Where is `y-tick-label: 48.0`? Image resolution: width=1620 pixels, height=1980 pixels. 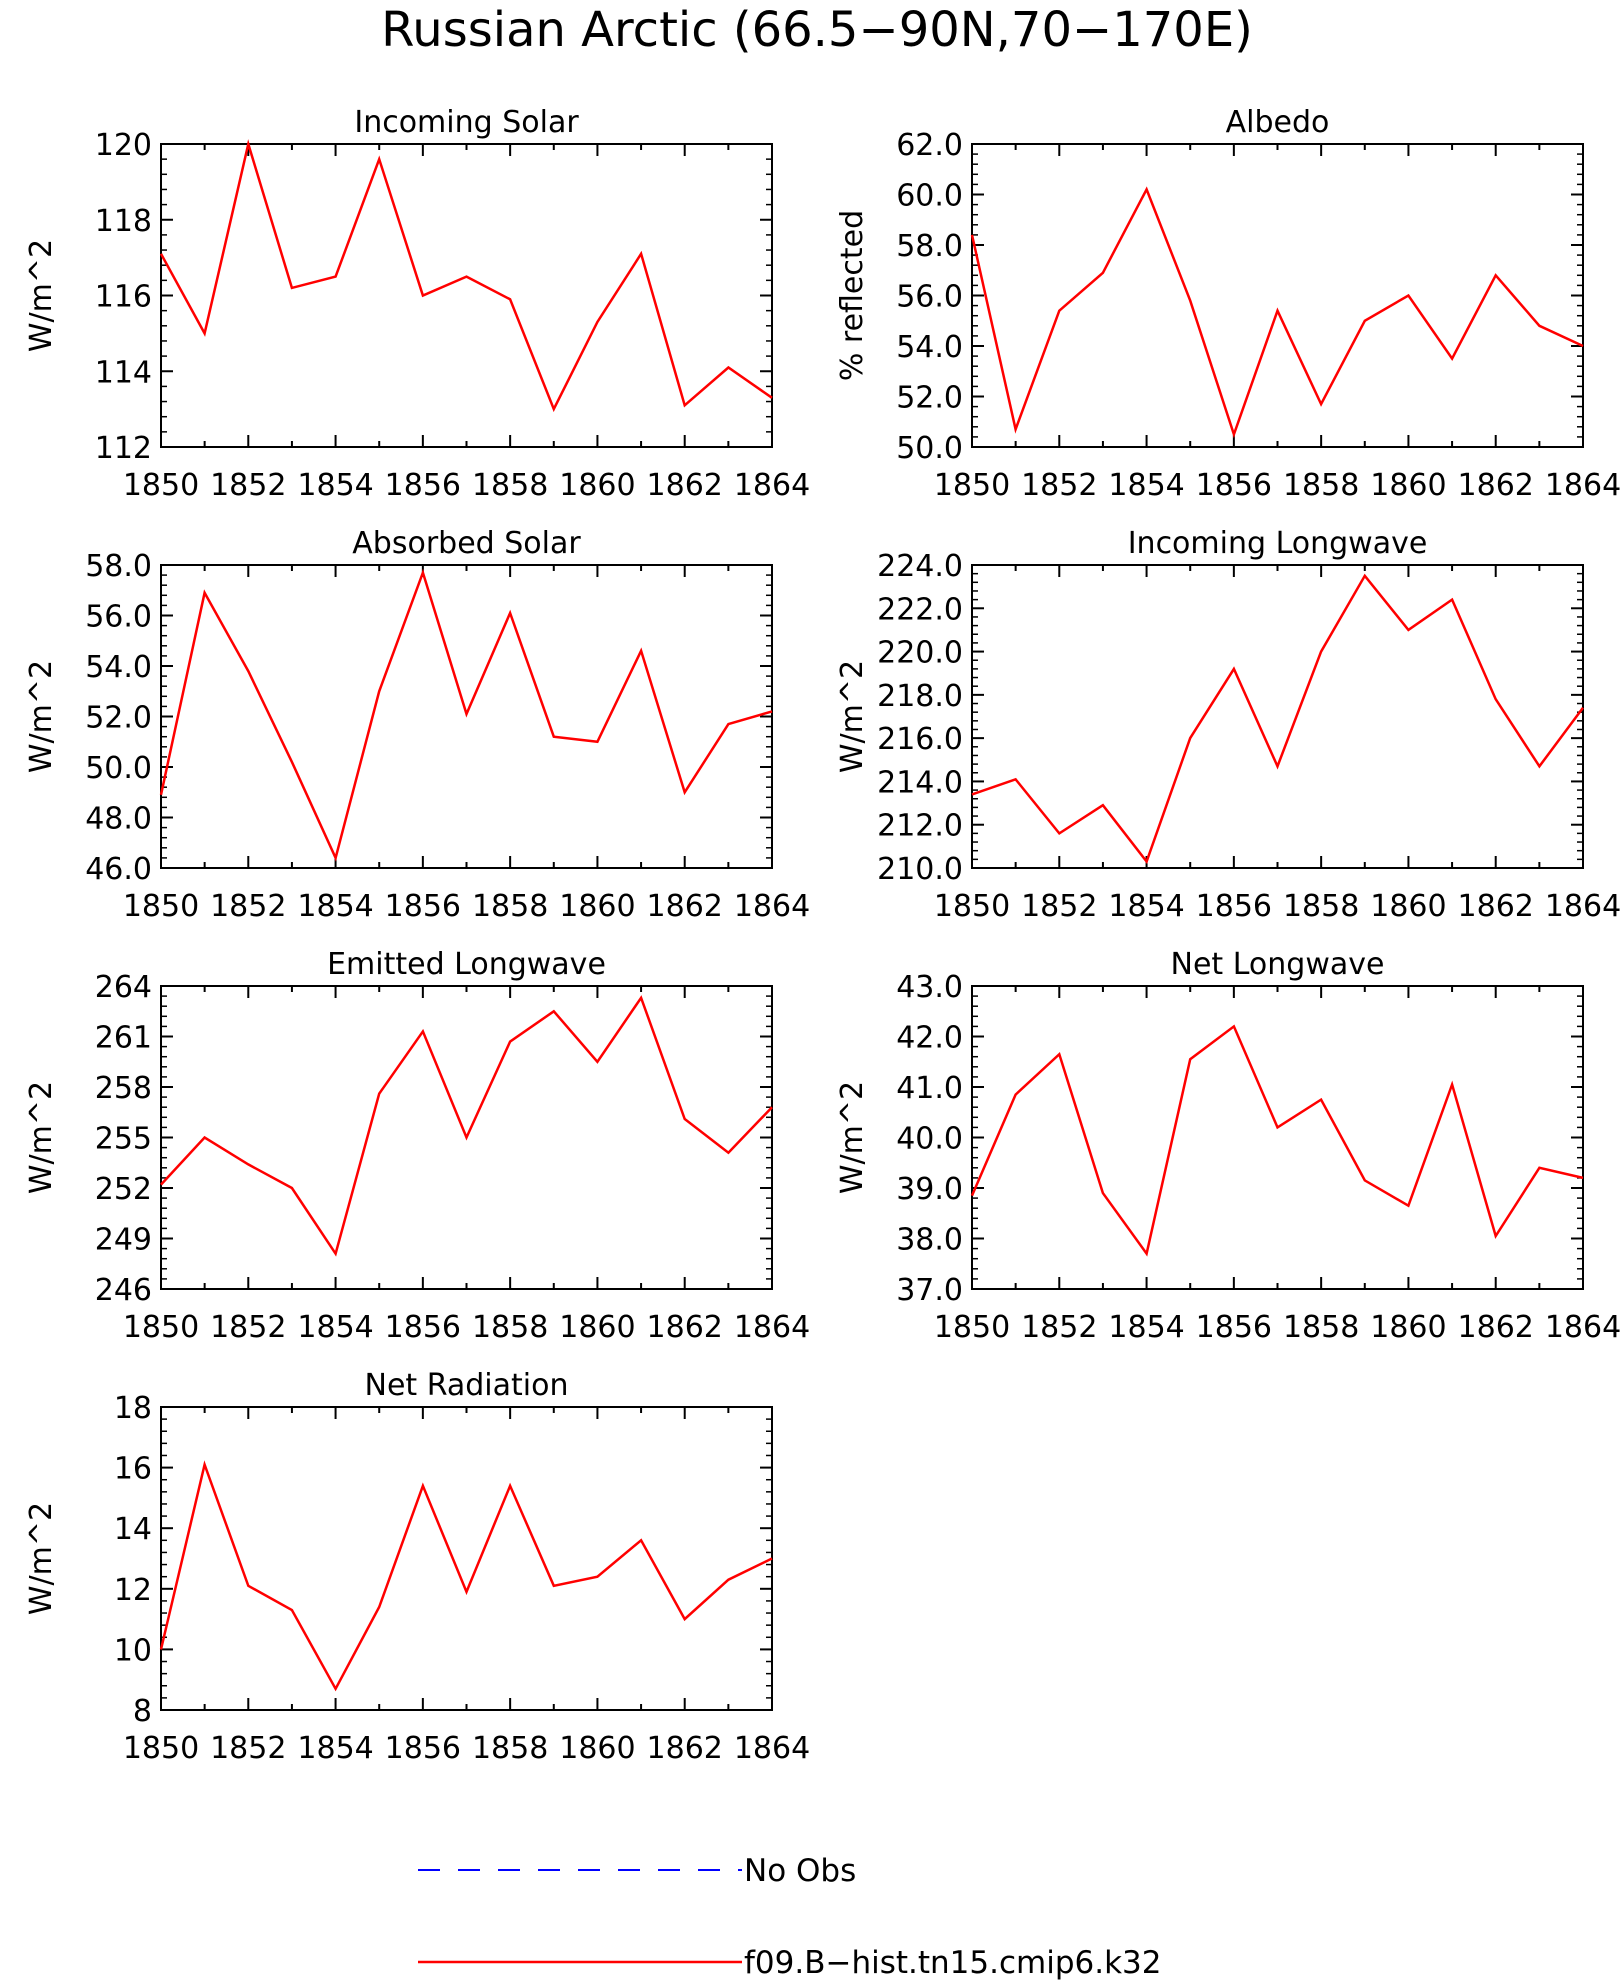 y-tick-label: 48.0 is located at coordinates (118, 819).